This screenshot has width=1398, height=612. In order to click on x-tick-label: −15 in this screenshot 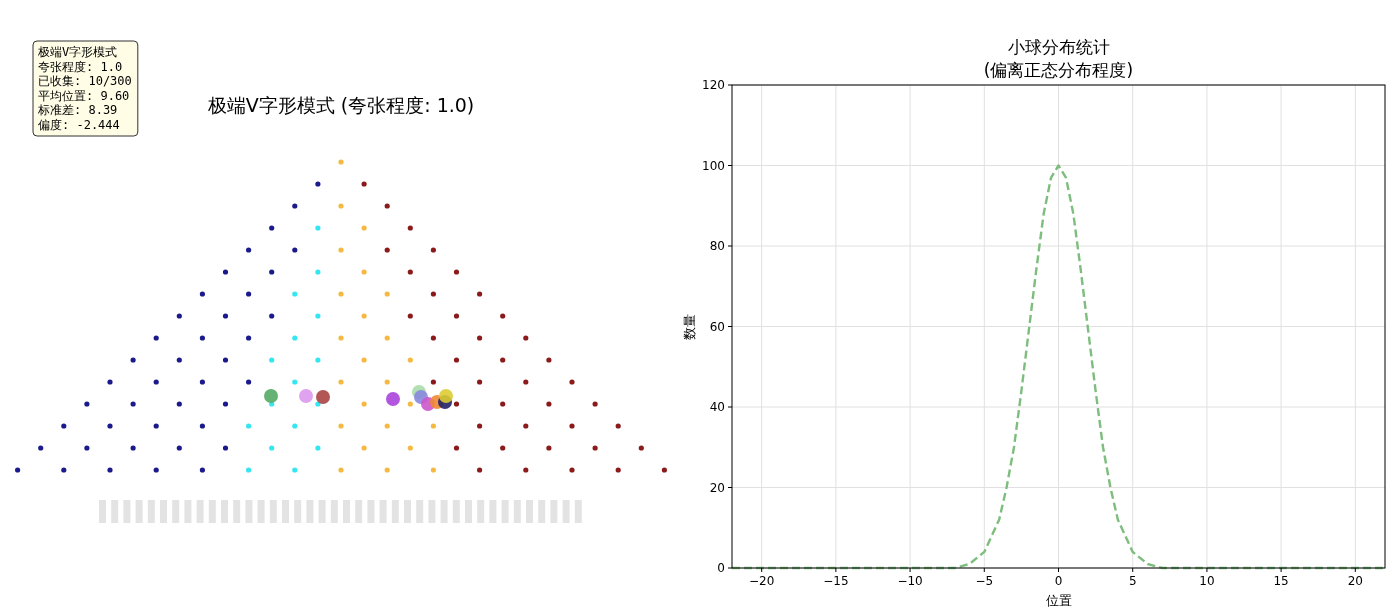, I will do `click(836, 581)`.